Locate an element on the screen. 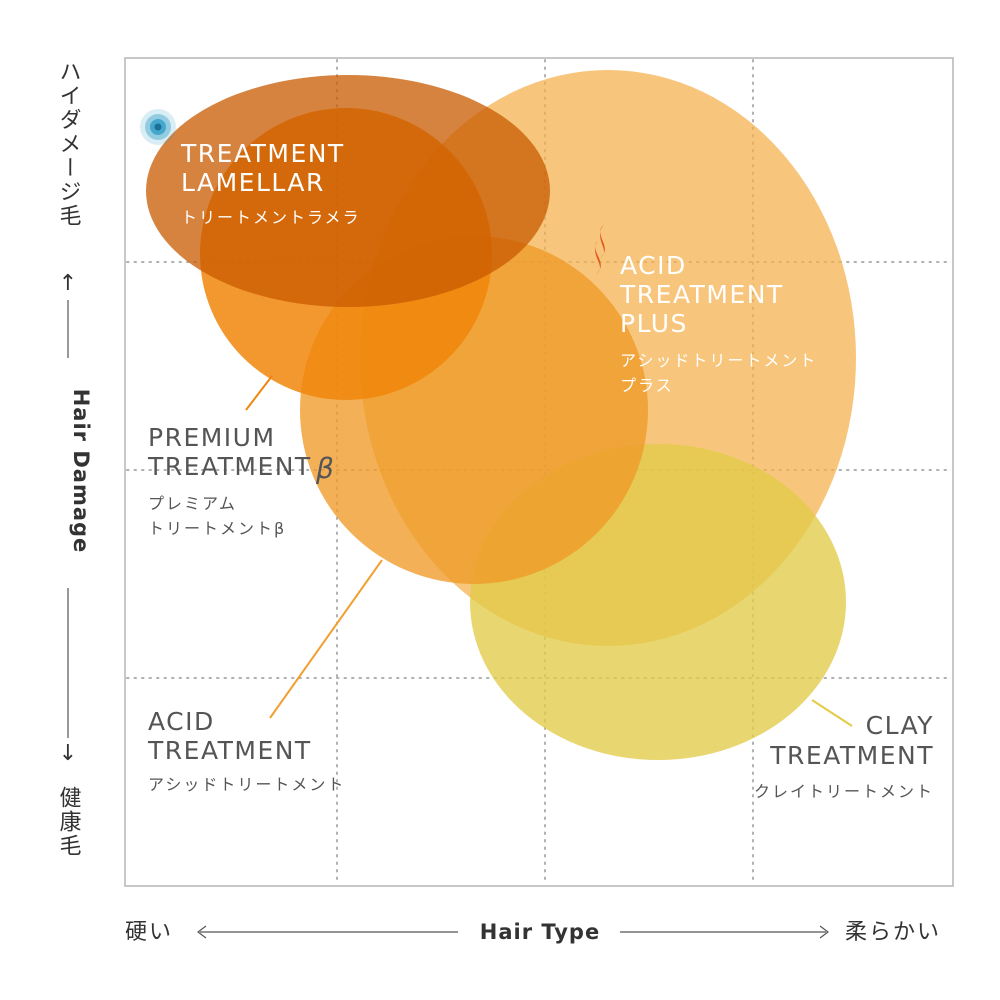  lamellar-name-line1: TREATMENT is located at coordinates (262, 153).